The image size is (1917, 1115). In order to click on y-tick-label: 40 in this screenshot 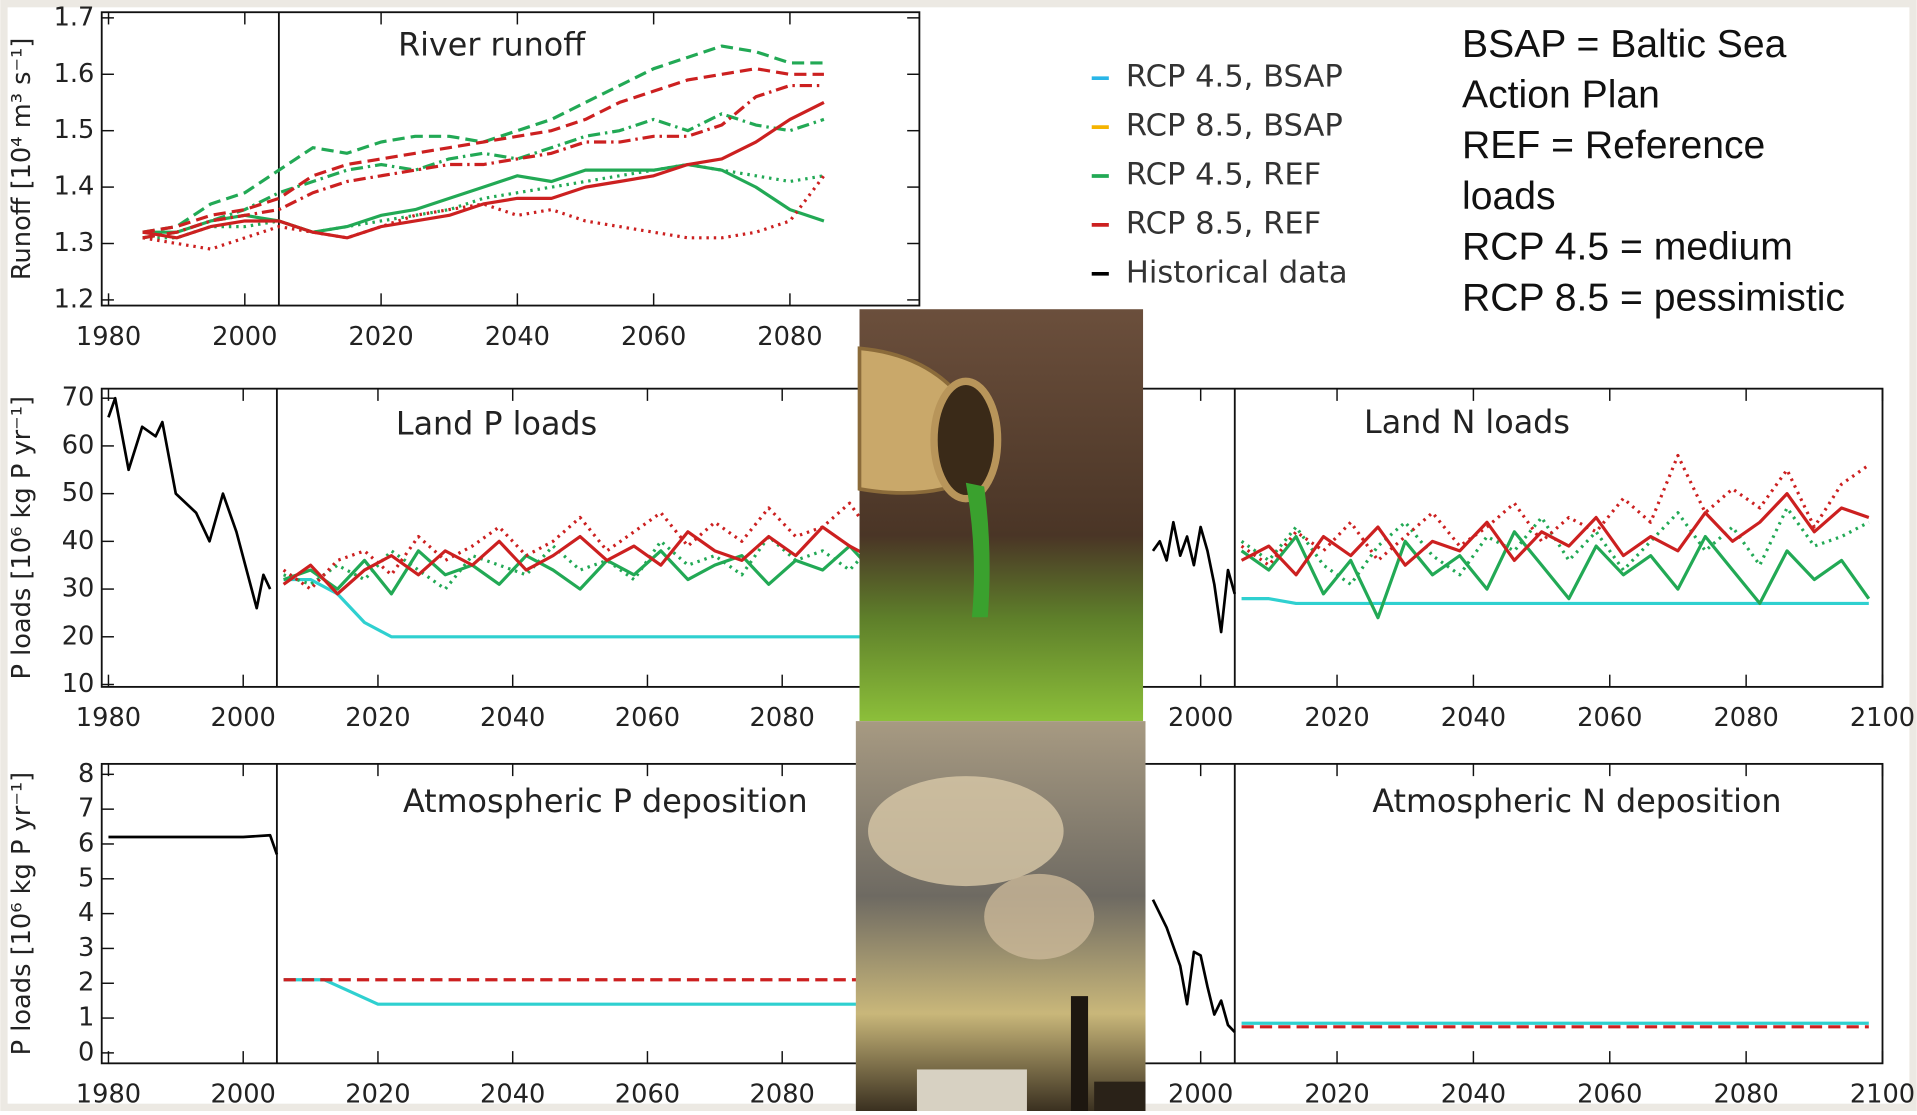, I will do `click(78, 541)`.